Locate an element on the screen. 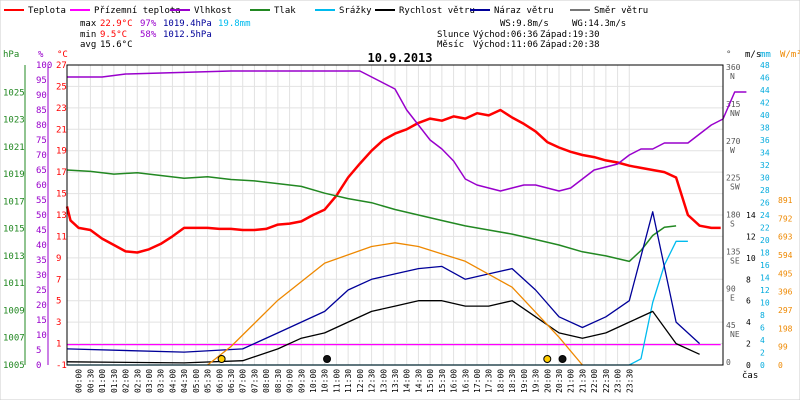  dir-tick-label: 0 is located at coordinates (728, 362).